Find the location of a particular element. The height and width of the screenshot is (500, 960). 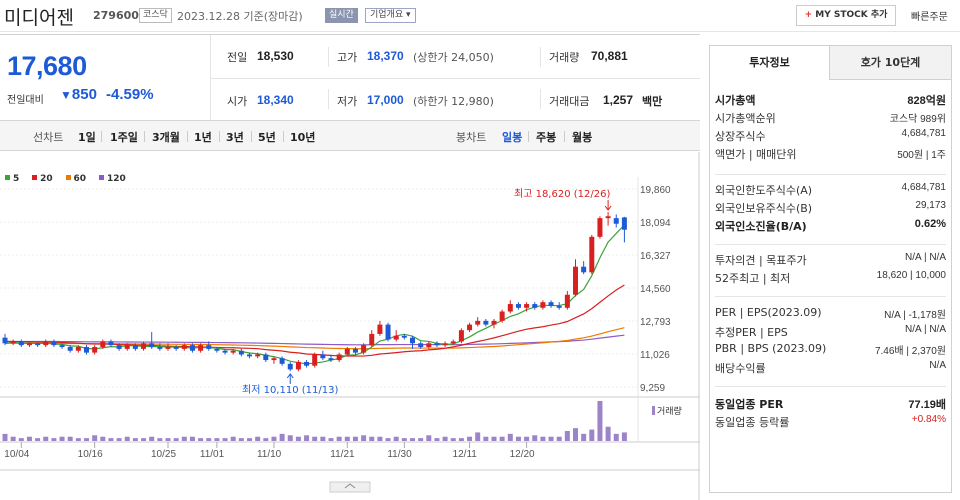

chart-period-bar: 선차트 1일 1주일 3개월 1년 3년 5년 10년 봉차트 일봉 주봉 월봉 is located at coordinates (350, 135).